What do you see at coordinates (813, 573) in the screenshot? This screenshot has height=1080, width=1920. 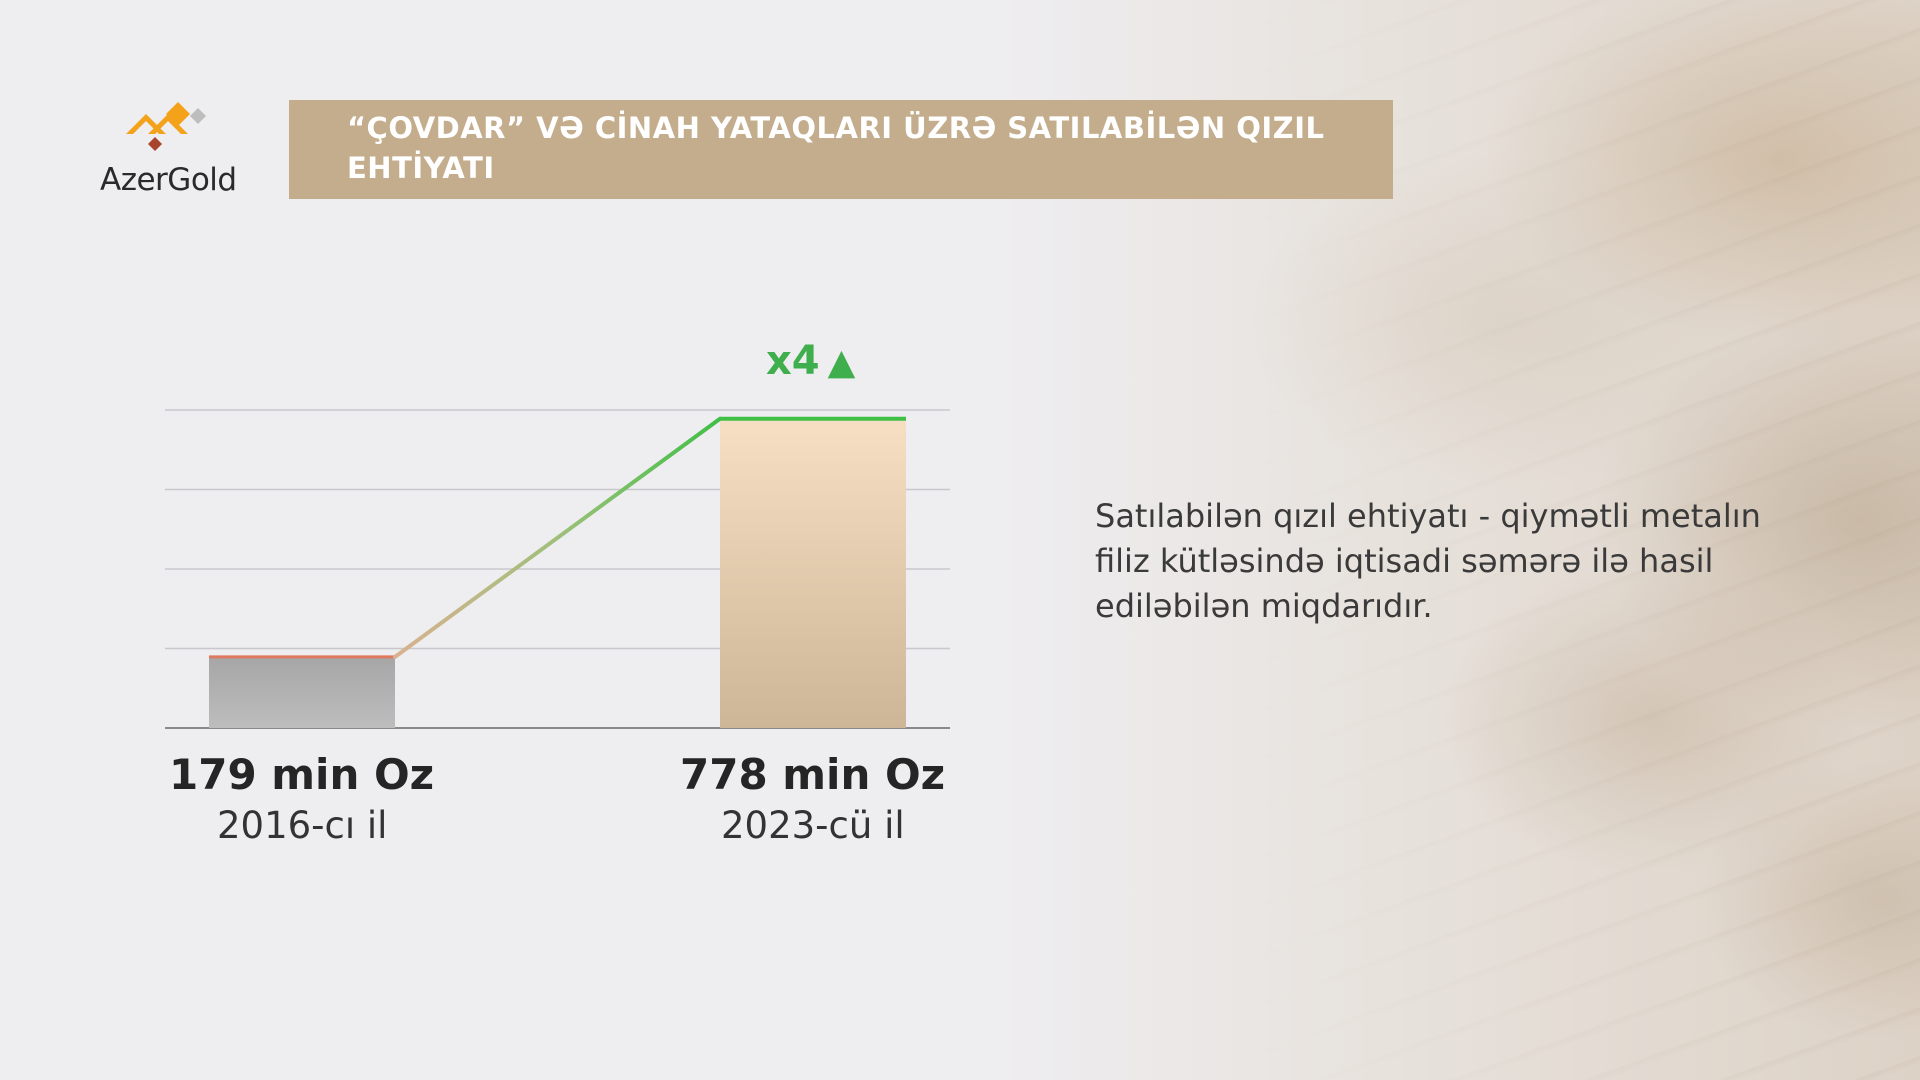 I see `bar-2023` at bounding box center [813, 573].